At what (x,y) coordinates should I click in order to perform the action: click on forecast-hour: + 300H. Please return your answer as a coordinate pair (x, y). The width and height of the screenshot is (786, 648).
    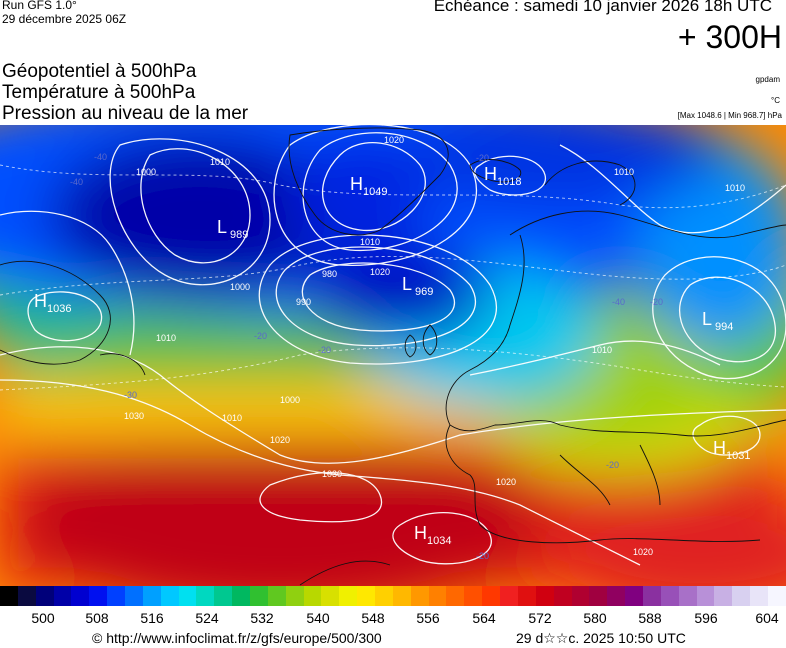
    Looking at the image, I should click on (729, 37).